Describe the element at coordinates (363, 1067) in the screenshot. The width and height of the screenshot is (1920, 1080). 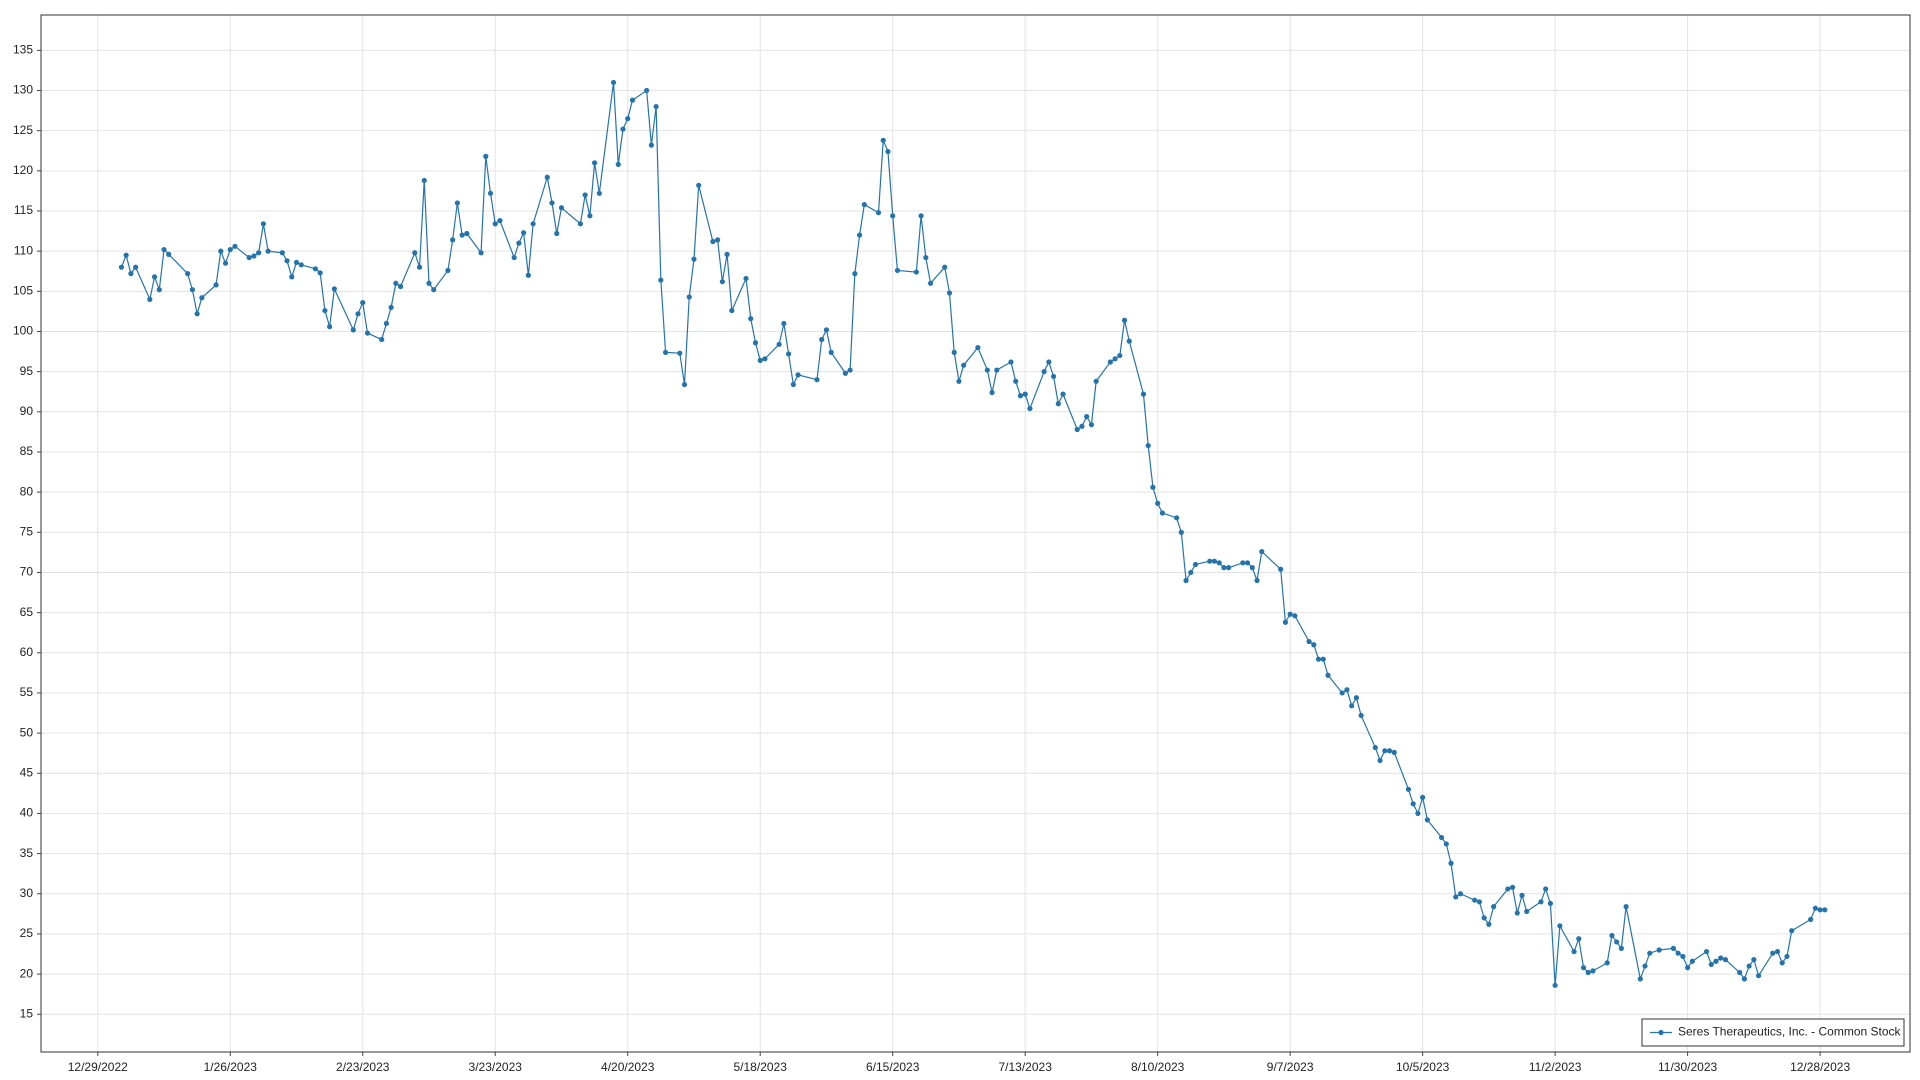
I see `x-tick-label: 2/23/2023` at that location.